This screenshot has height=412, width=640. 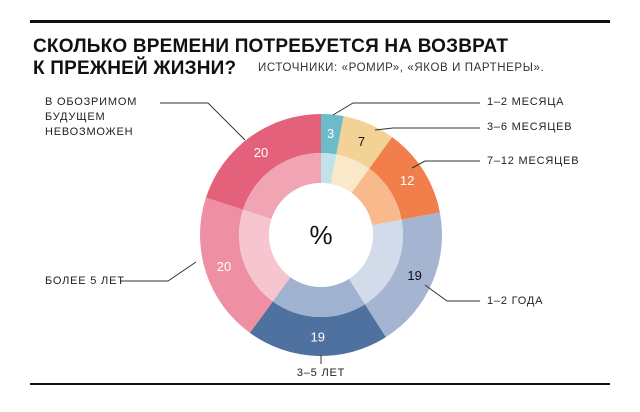 I want to click on slice-category-label: 3–6 МЕСЯЦЕВ, so click(x=529, y=127).